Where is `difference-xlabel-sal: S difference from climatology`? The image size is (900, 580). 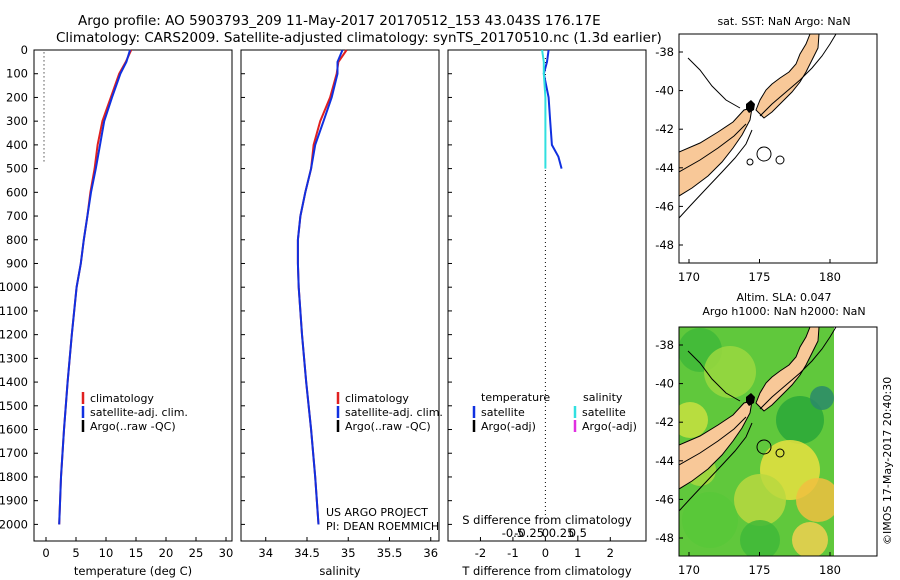
difference-xlabel-sal: S difference from climatology is located at coordinates (547, 520).